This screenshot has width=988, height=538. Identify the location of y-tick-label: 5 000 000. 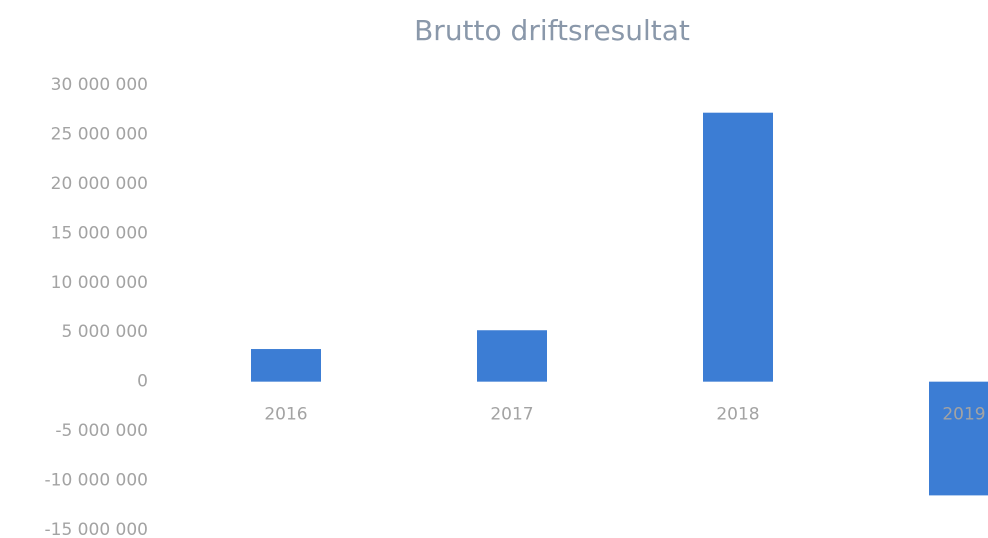
(104, 332).